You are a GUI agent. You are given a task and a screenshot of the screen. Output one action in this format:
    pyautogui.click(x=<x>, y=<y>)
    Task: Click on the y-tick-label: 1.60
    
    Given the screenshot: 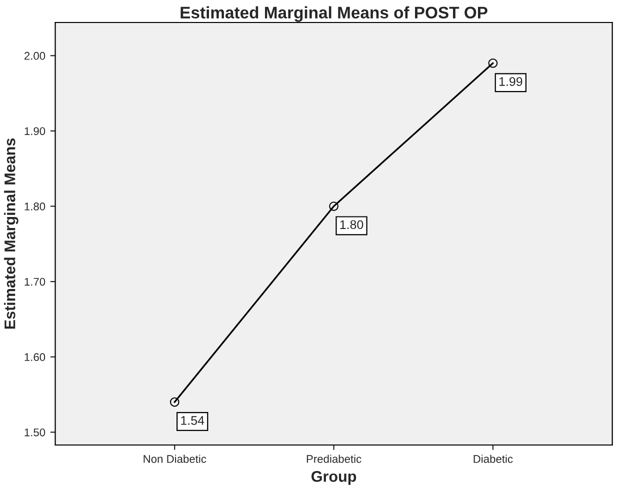 What is the action you would take?
    pyautogui.click(x=35, y=357)
    